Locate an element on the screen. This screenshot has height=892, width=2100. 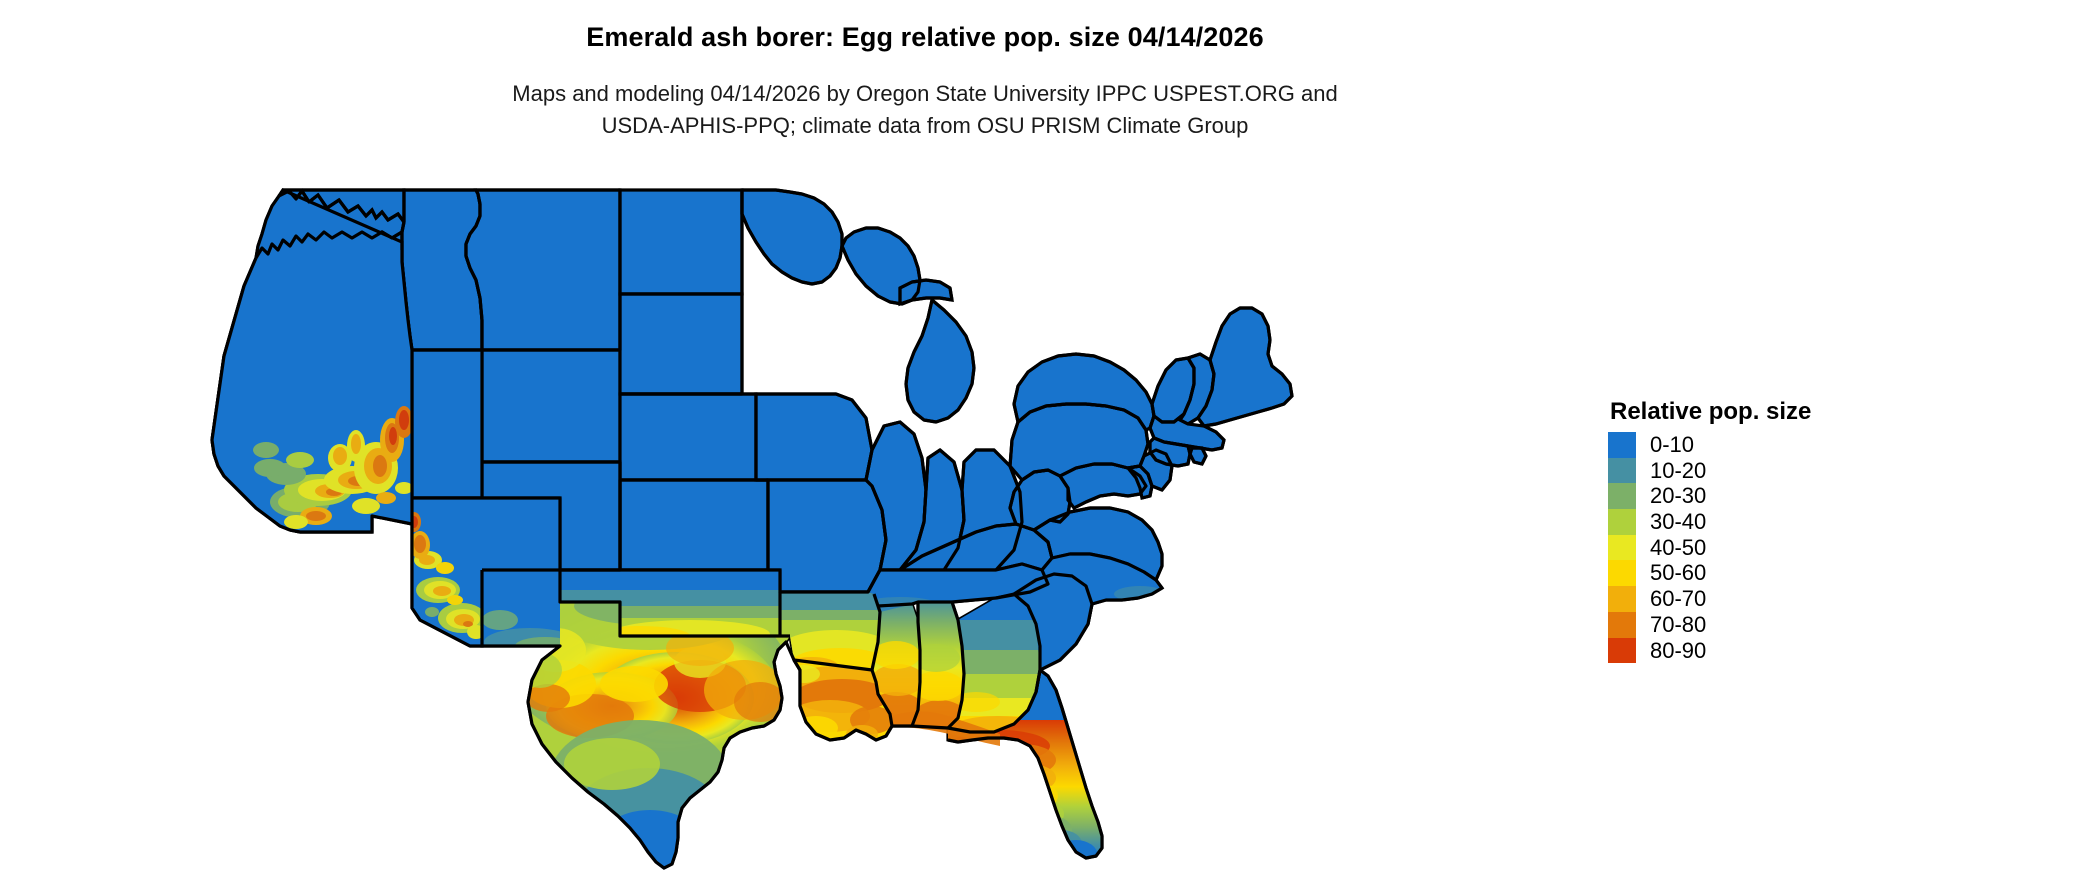
state-montana is located at coordinates (543, 270).